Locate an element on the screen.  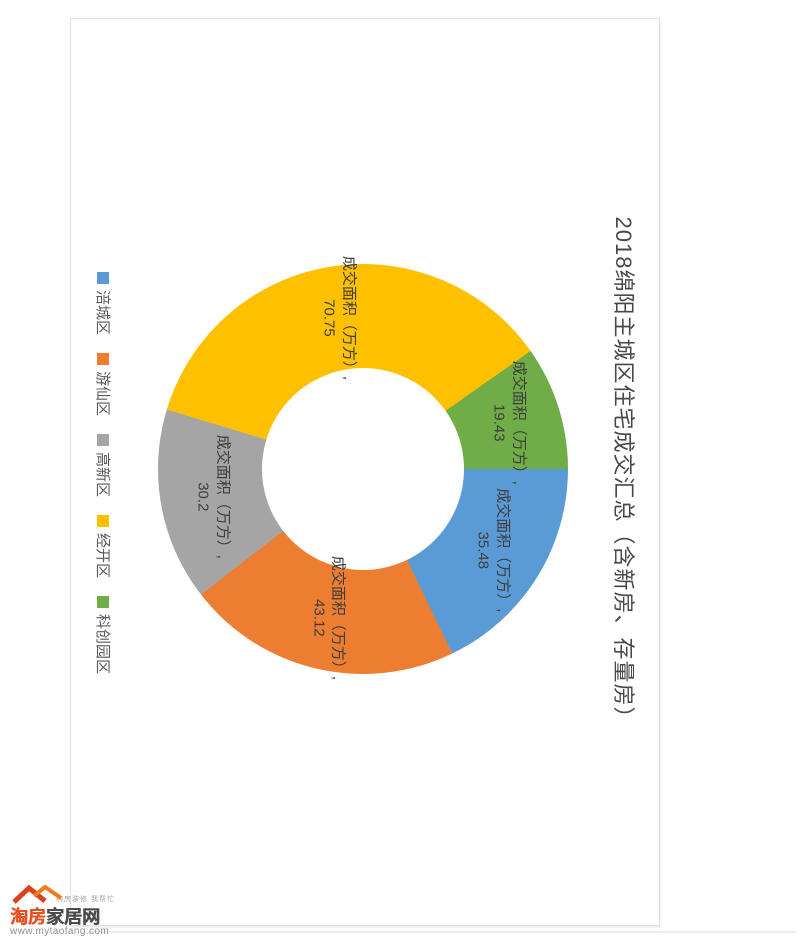
slice-label-value: 19.43 is located at coordinates (499, 423).